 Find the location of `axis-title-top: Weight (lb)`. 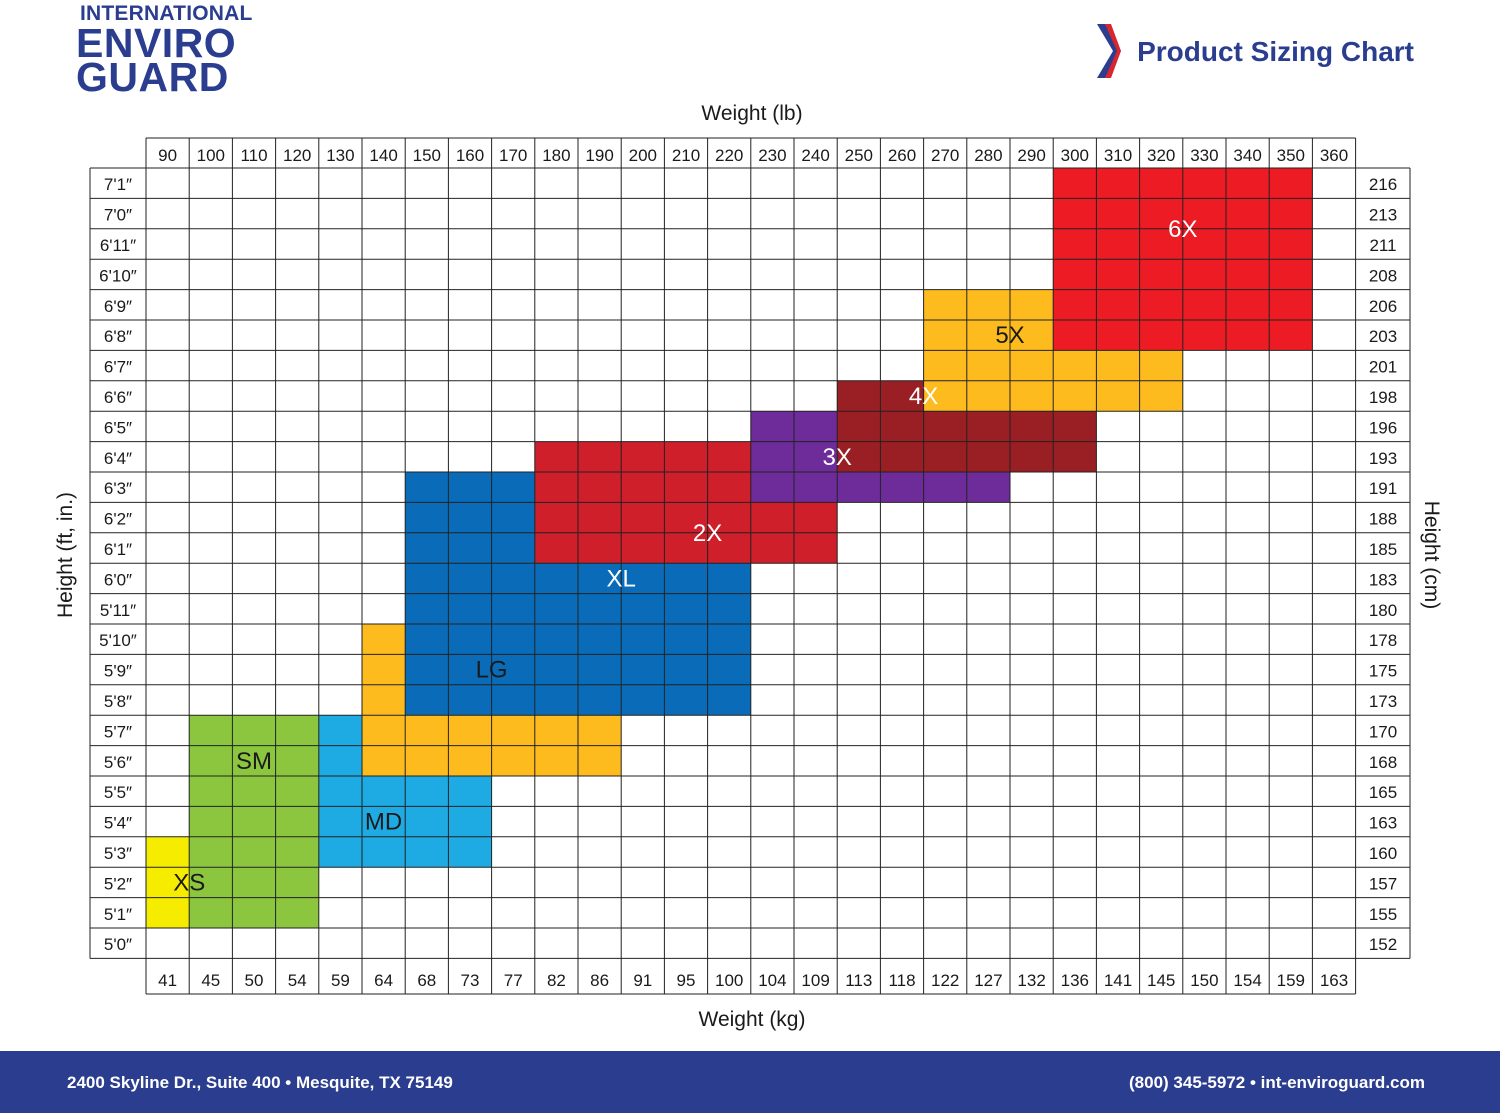

axis-title-top: Weight (lb) is located at coordinates (751, 113).